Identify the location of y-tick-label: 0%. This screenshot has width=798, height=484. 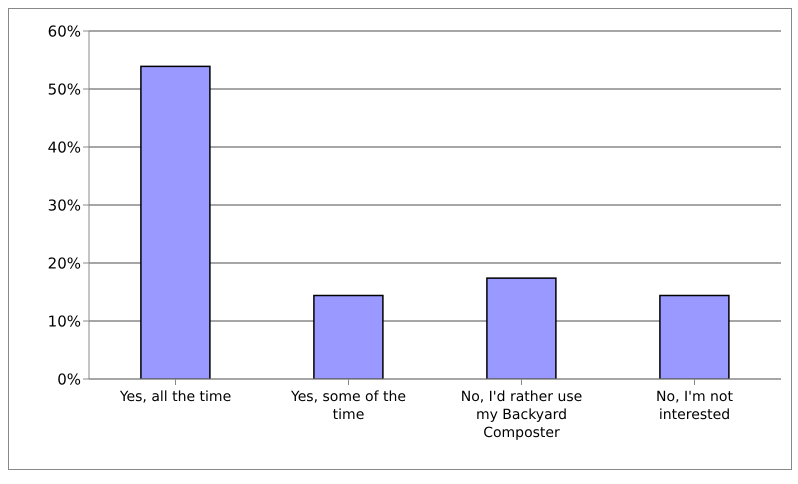
(69, 379).